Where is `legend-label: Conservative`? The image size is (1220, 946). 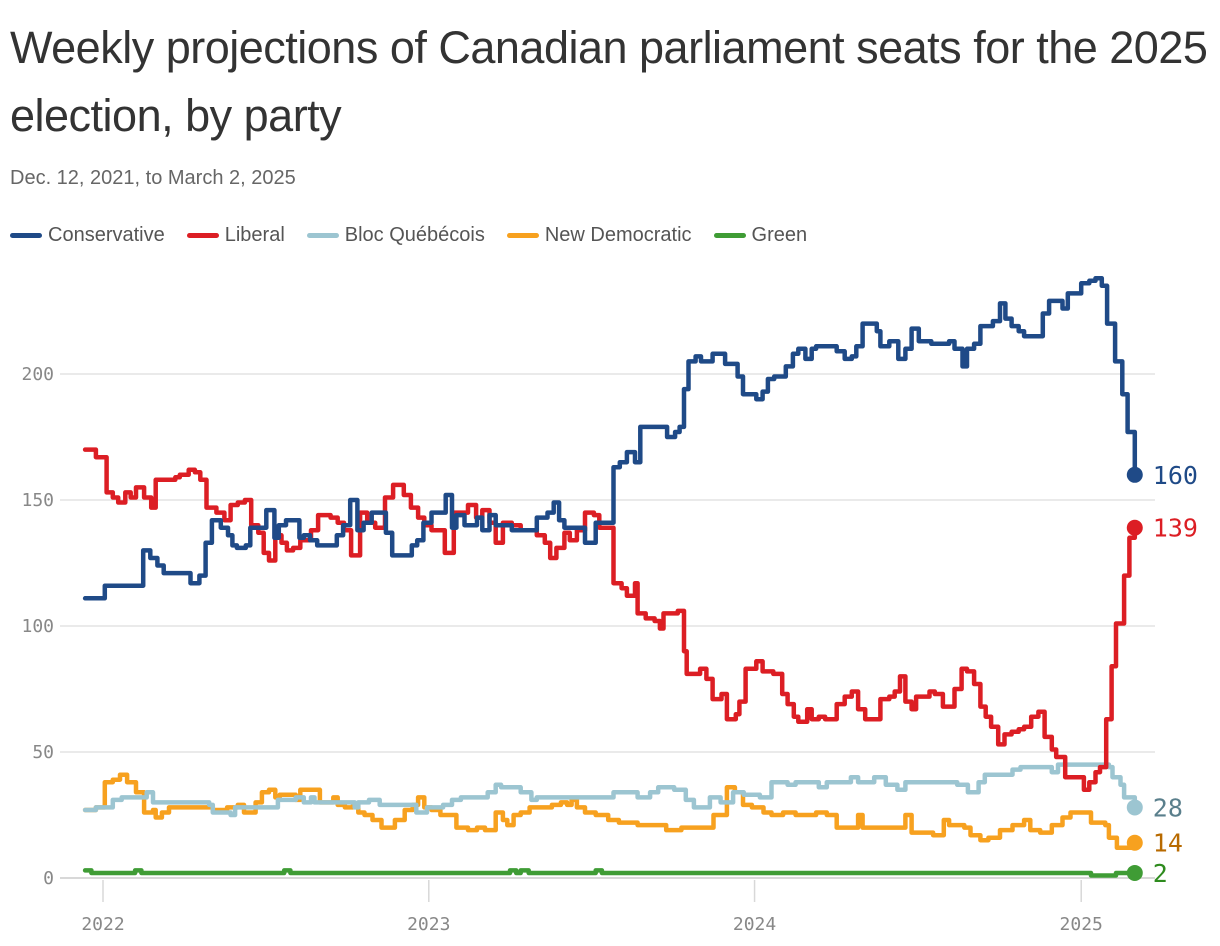
legend-label: Conservative is located at coordinates (106, 235).